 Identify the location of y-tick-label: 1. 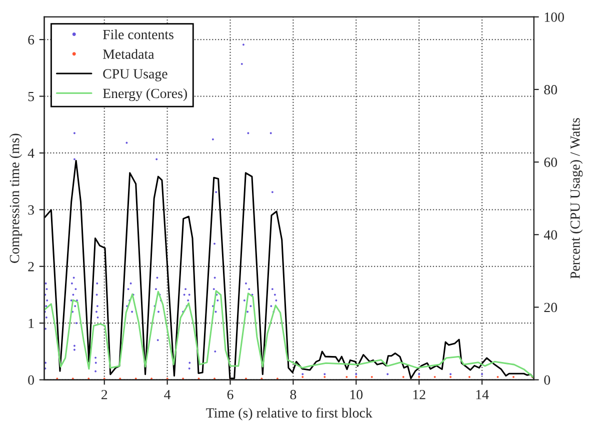
(31, 323).